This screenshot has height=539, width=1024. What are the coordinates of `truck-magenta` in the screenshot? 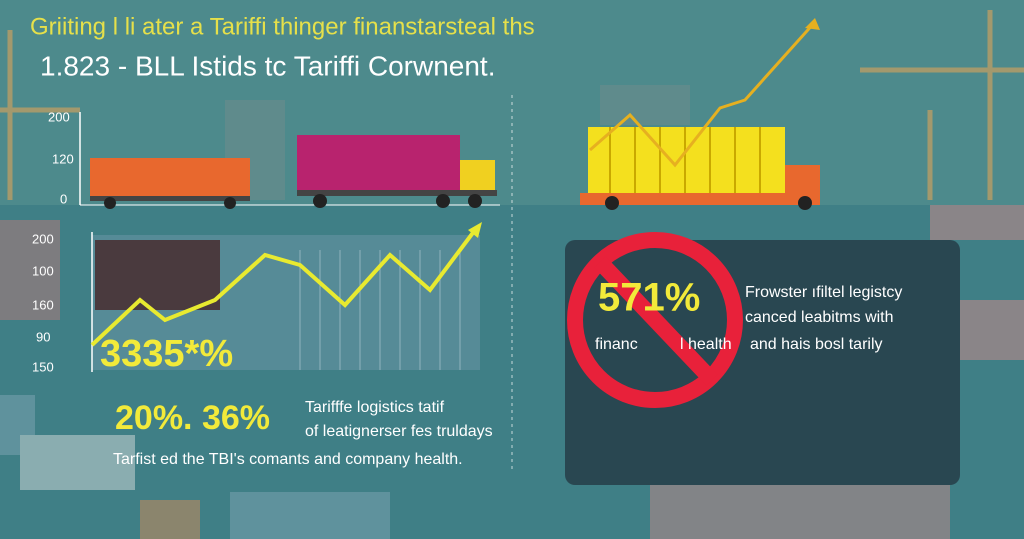 It's located at (397, 171).